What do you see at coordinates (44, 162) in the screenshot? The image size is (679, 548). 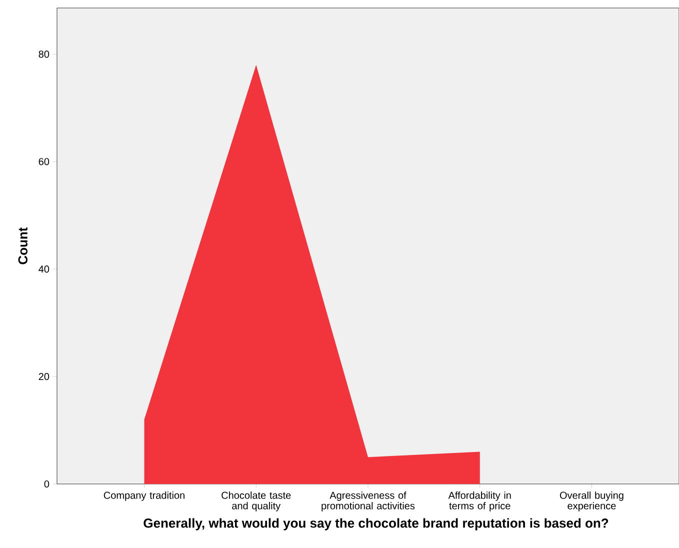 I see `y-tick-label: 60` at bounding box center [44, 162].